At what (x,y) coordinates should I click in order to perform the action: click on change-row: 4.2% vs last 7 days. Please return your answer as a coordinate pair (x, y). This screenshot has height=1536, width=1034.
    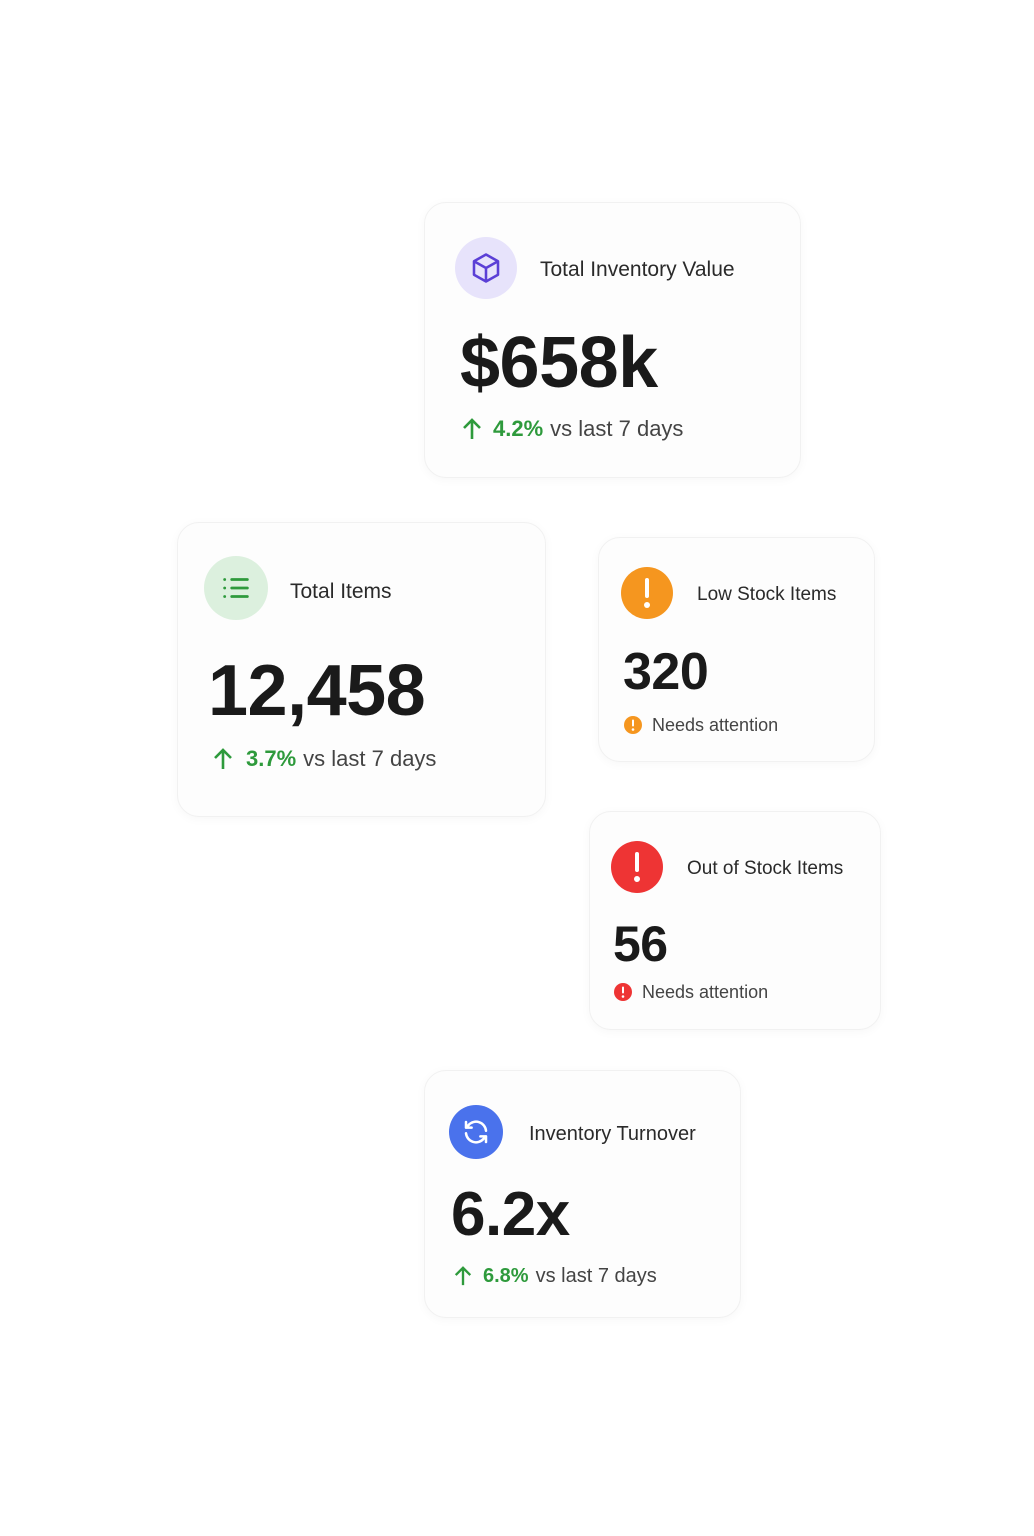
    Looking at the image, I should click on (572, 429).